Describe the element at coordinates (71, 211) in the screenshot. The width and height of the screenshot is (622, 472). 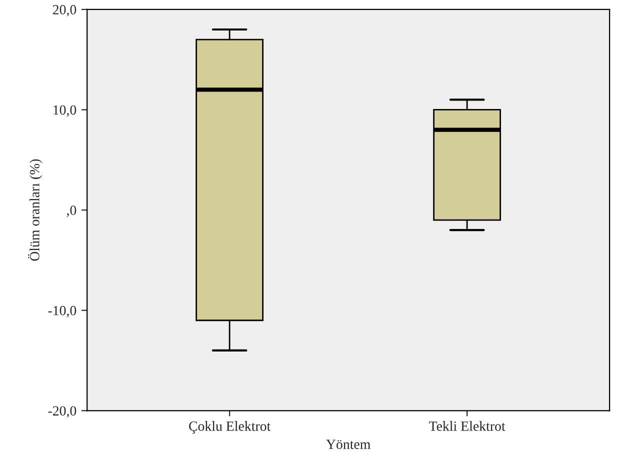
I see `y-tick-label: ,0` at that location.